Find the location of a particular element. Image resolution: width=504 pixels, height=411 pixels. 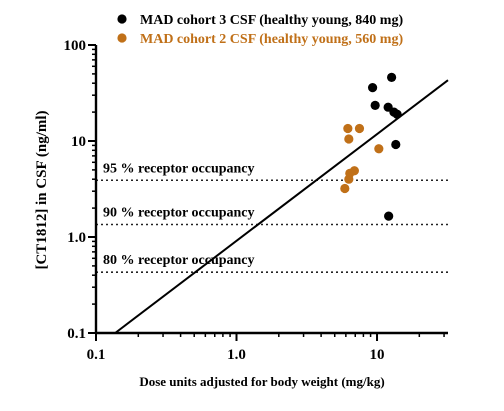

reference-line-label: 95 % receptor occupancy is located at coordinates (179, 168).